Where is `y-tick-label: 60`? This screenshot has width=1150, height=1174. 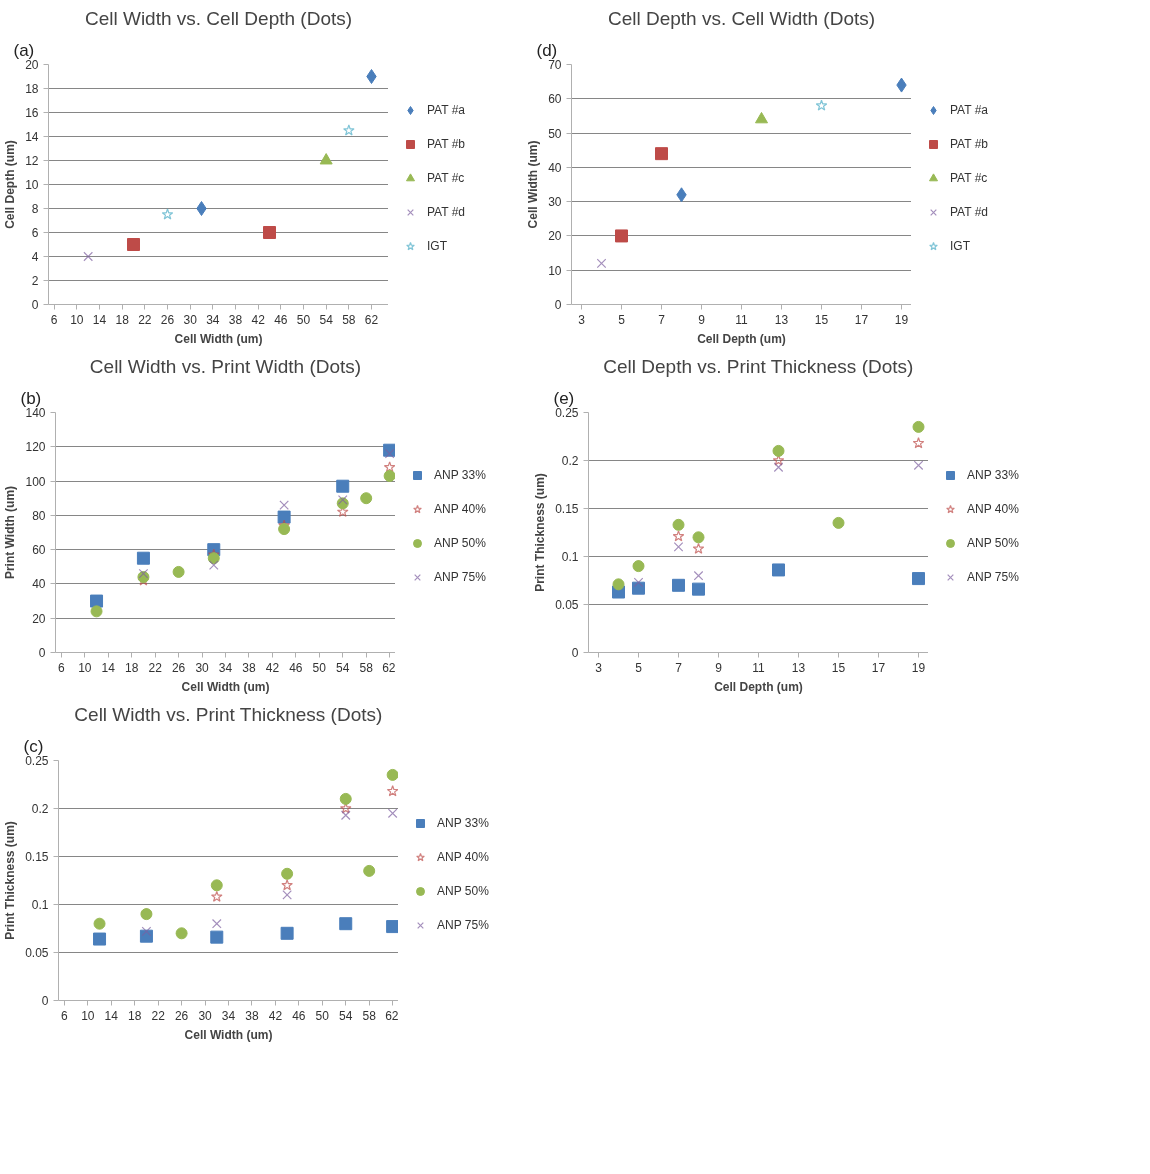
y-tick-label: 60 is located at coordinates (39, 550).